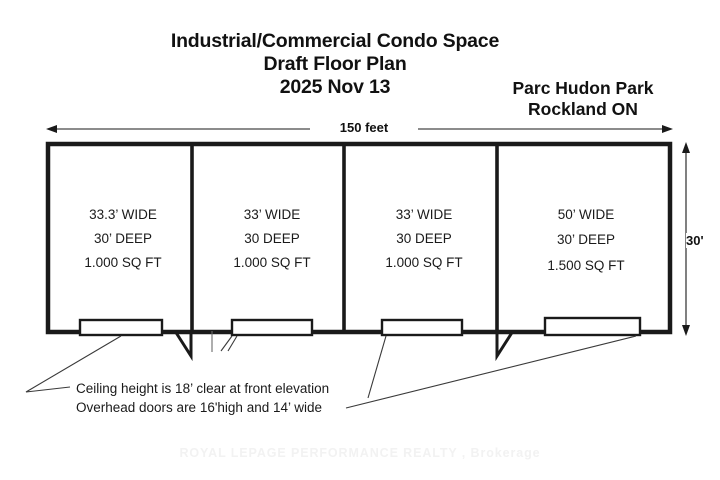  I want to click on unit-3-area: 1.000 SQ FT, so click(424, 262).